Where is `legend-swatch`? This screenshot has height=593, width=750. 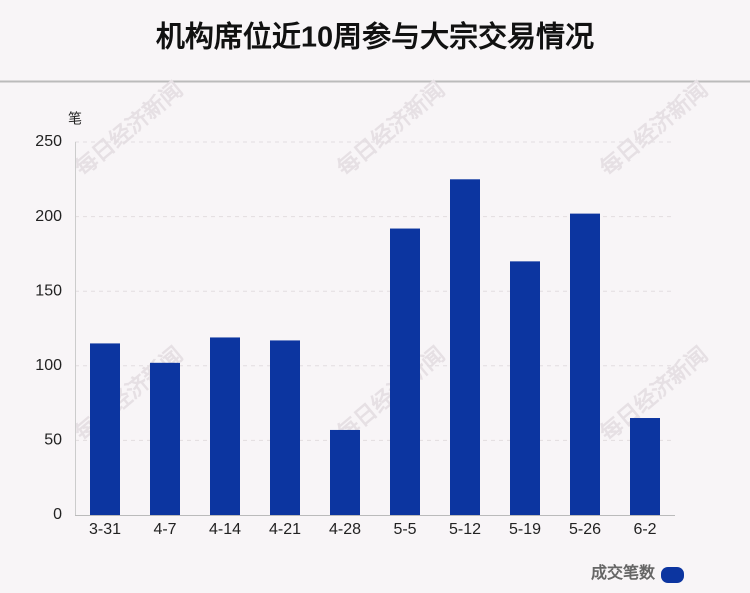
legend-swatch is located at coordinates (672, 575).